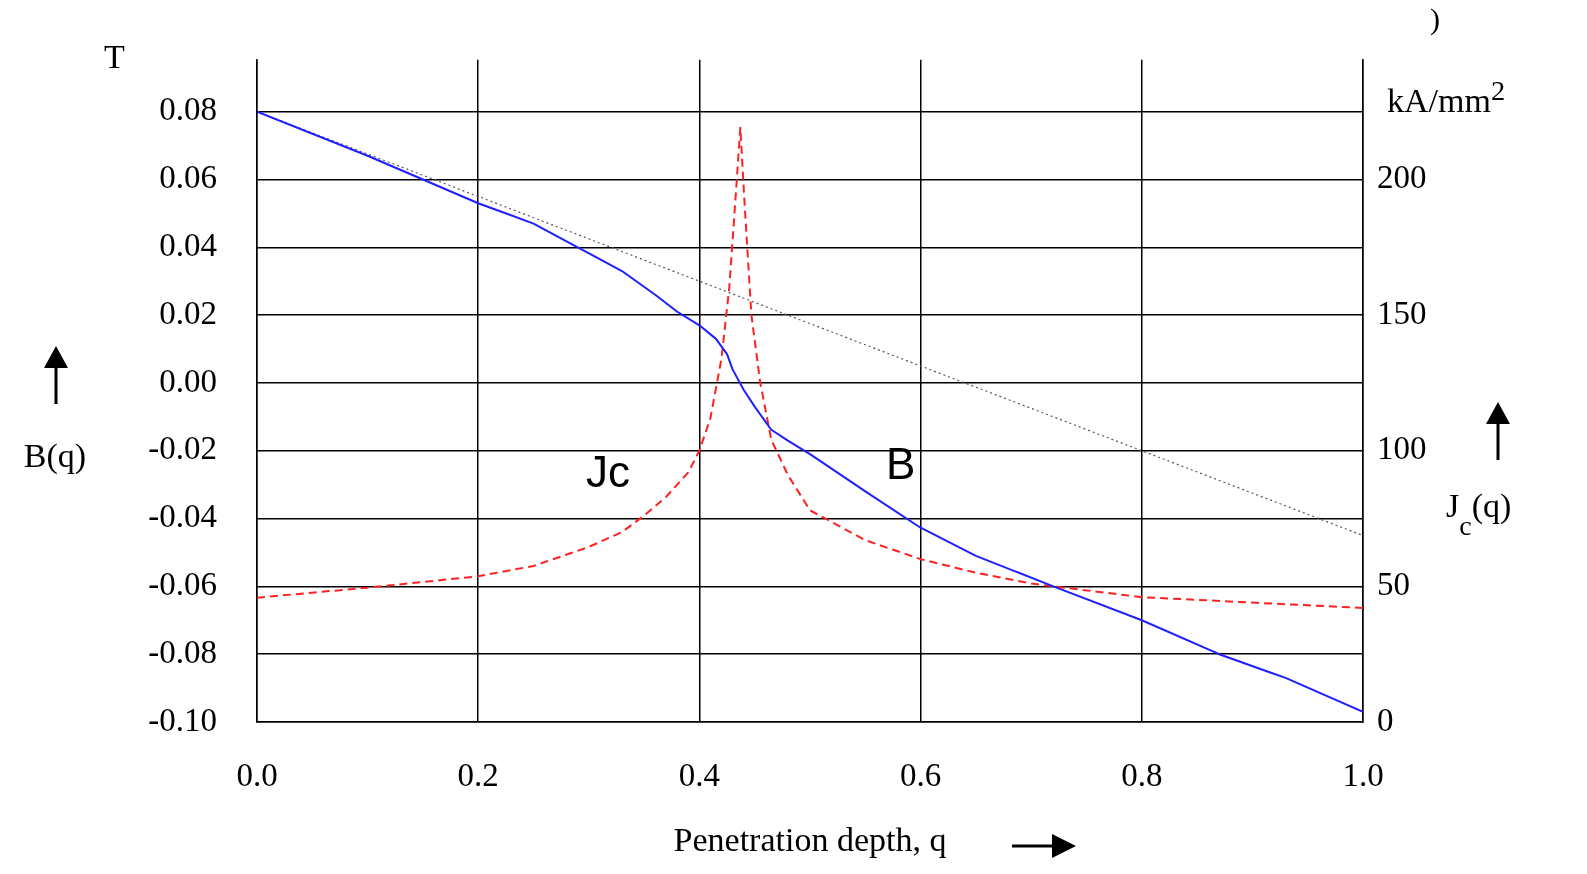  What do you see at coordinates (1142, 775) in the screenshot?
I see `x-tick-label: 0.8` at bounding box center [1142, 775].